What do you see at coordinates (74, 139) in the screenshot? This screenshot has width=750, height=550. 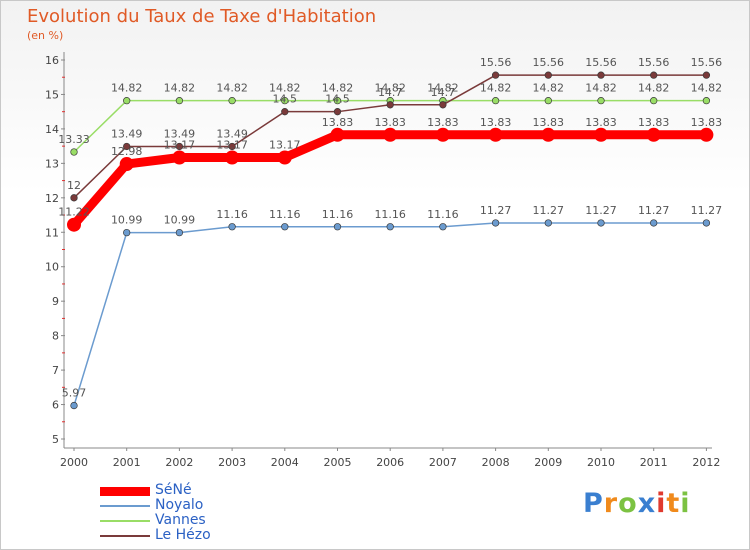 I see `data-label: 13.33` at bounding box center [74, 139].